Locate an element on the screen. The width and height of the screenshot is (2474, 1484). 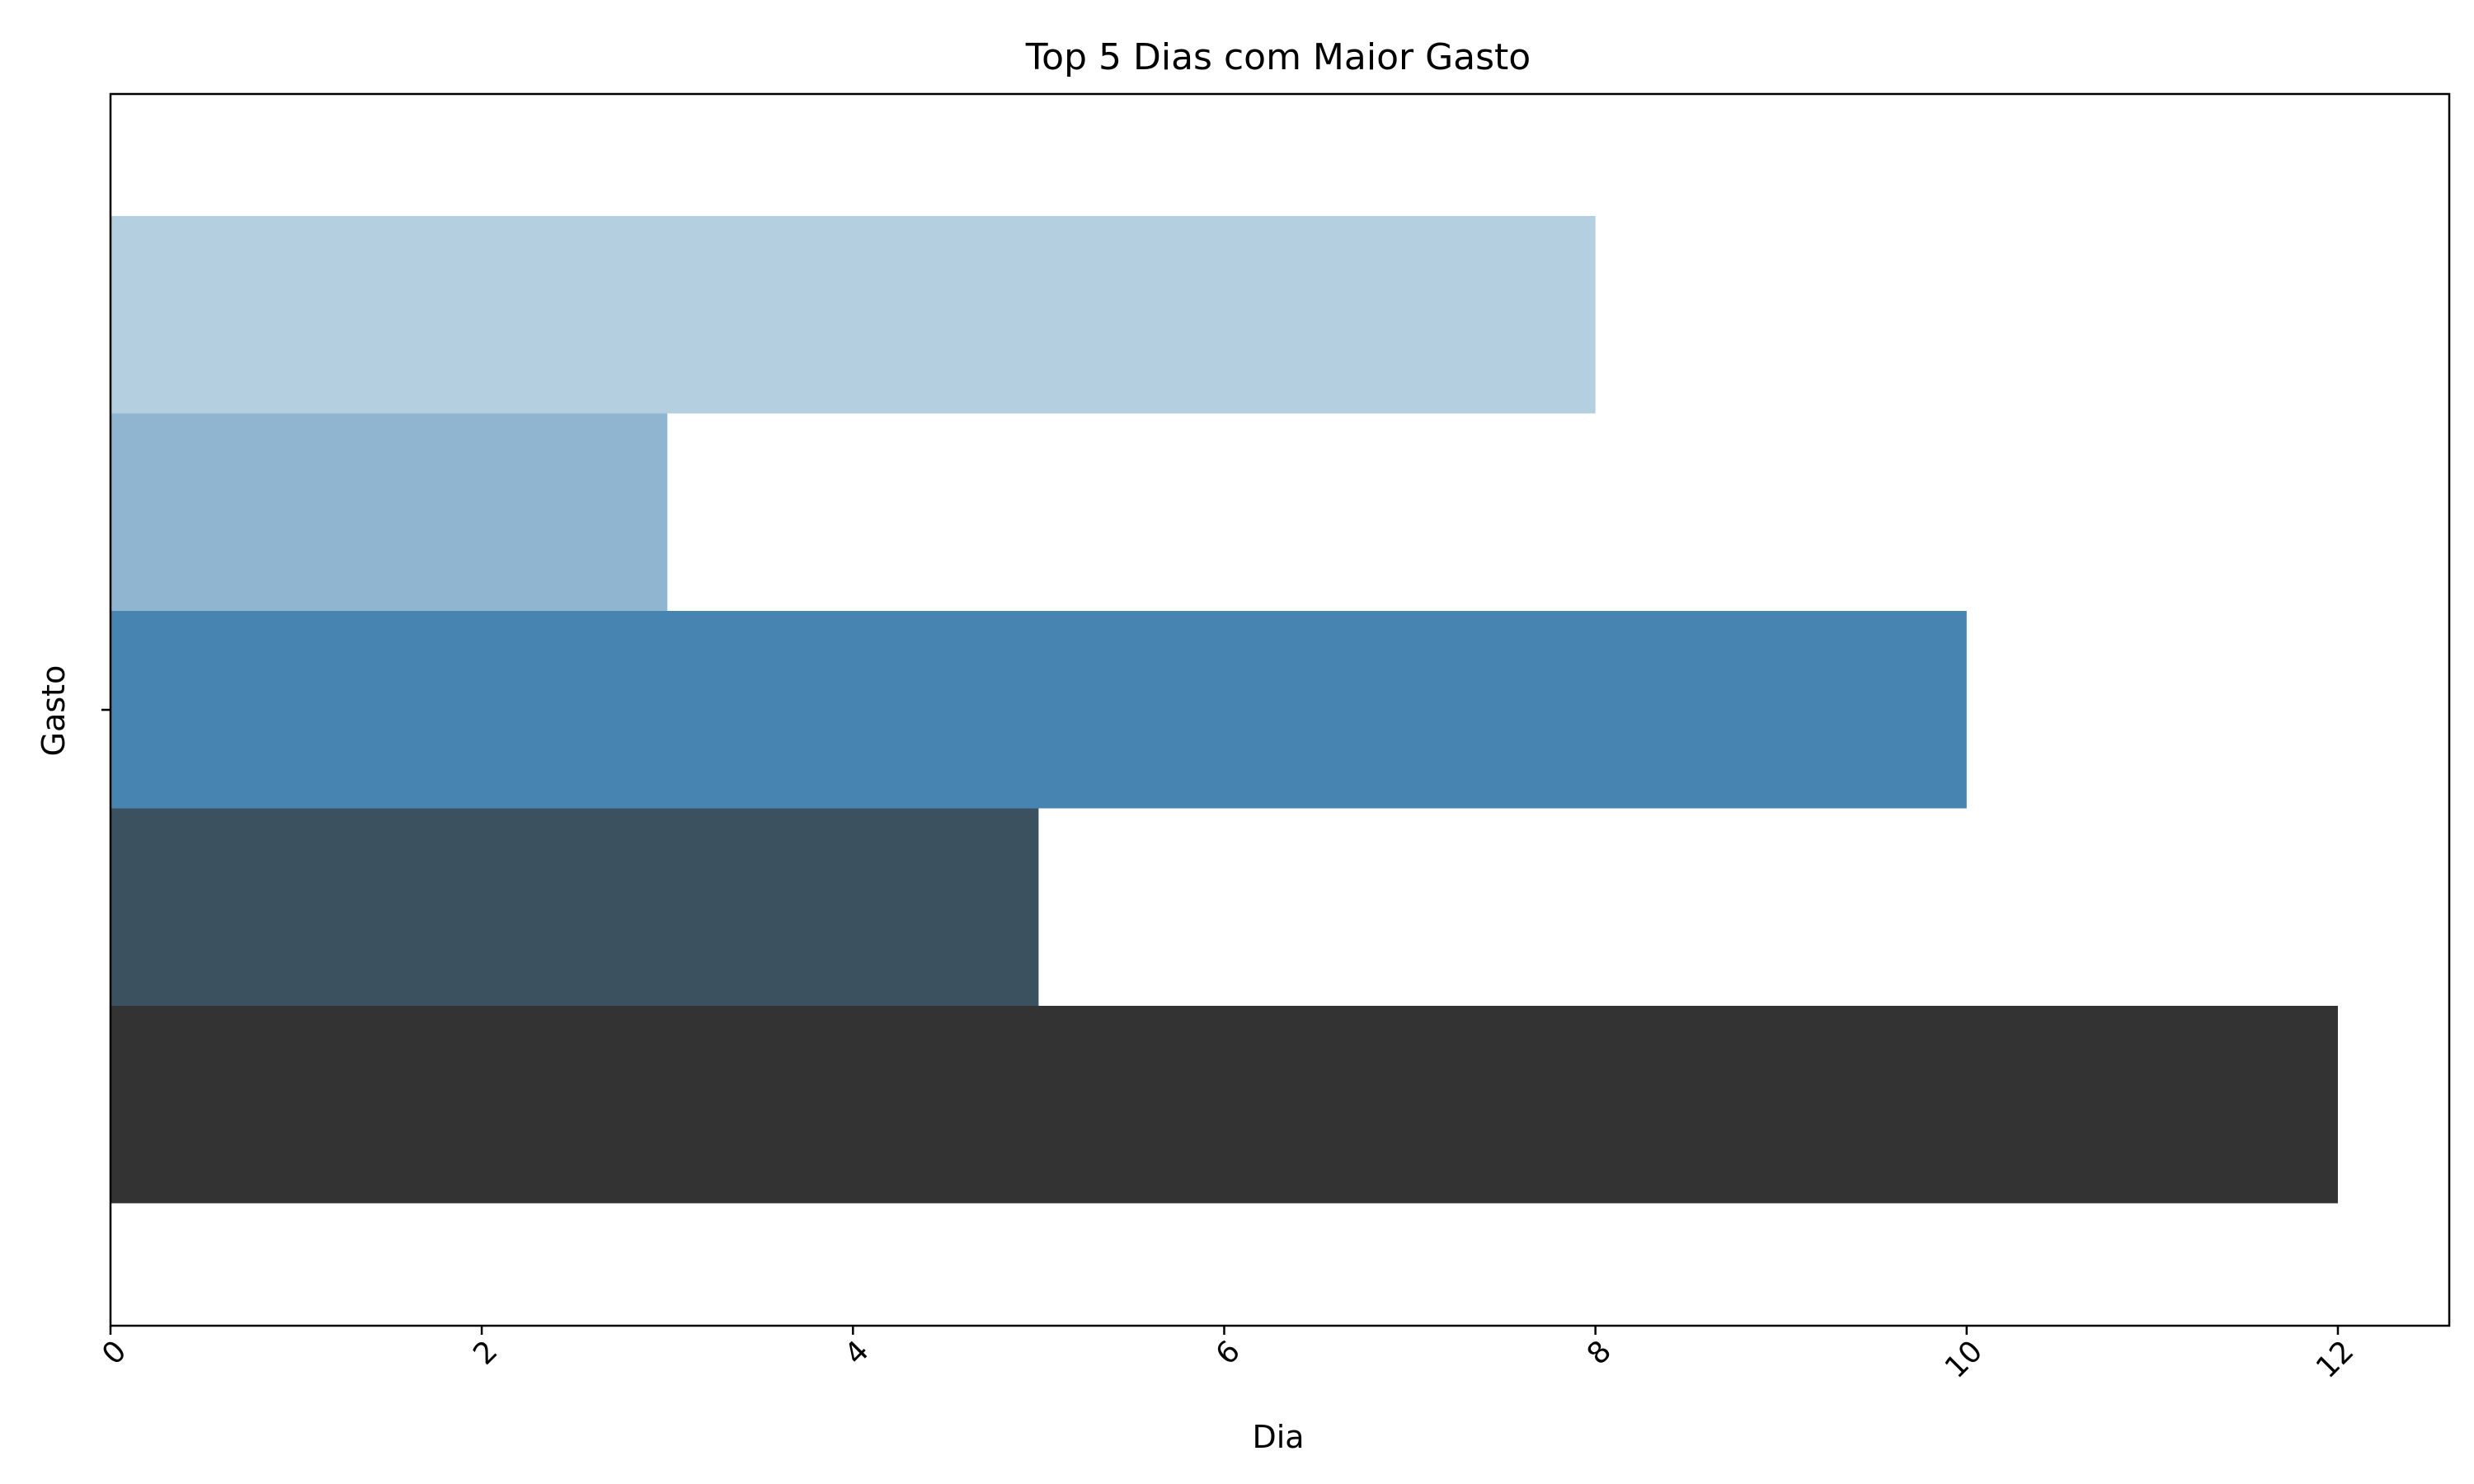
chart-title: Top 5 Dias com Maior Gasto is located at coordinates (1278, 57).